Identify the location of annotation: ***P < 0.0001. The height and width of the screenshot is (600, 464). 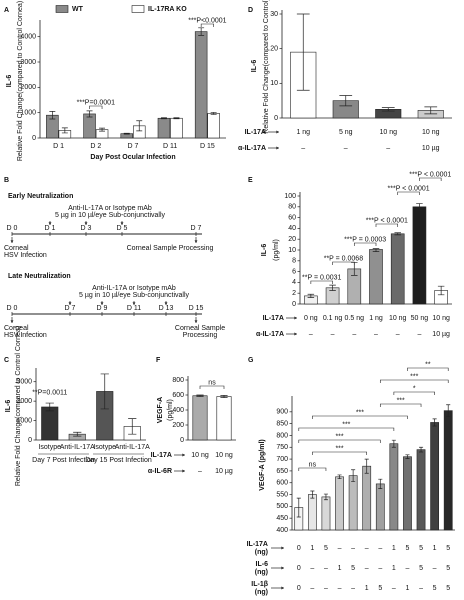
(430, 174).